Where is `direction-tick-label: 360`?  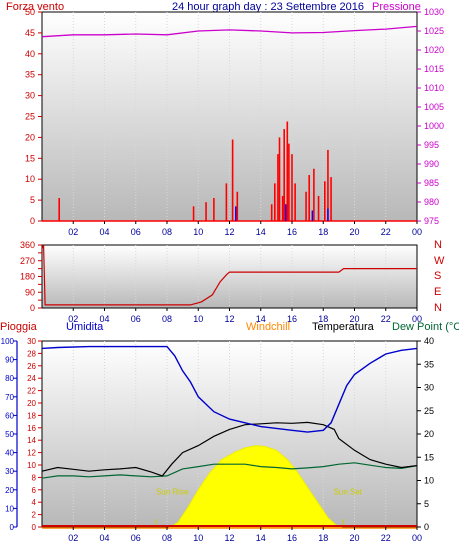
direction-tick-label: 360 is located at coordinates (27, 245).